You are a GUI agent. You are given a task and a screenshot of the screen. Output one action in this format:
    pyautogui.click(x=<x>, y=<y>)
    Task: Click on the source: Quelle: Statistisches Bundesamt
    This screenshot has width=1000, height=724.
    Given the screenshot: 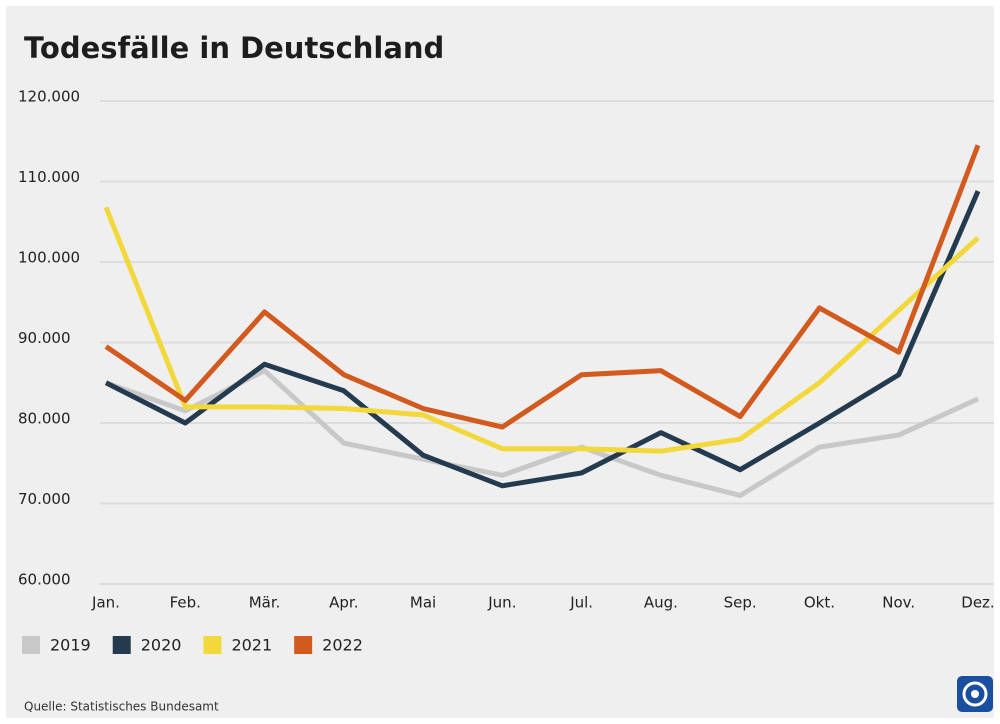 What is the action you would take?
    pyautogui.click(x=121, y=707)
    